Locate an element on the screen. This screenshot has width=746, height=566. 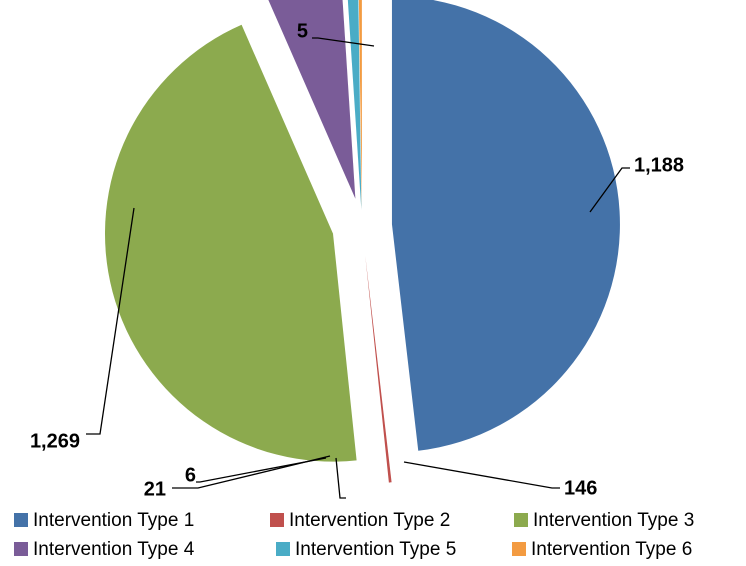
legend-item-5: Intervention Type 5 is located at coordinates (366, 549).